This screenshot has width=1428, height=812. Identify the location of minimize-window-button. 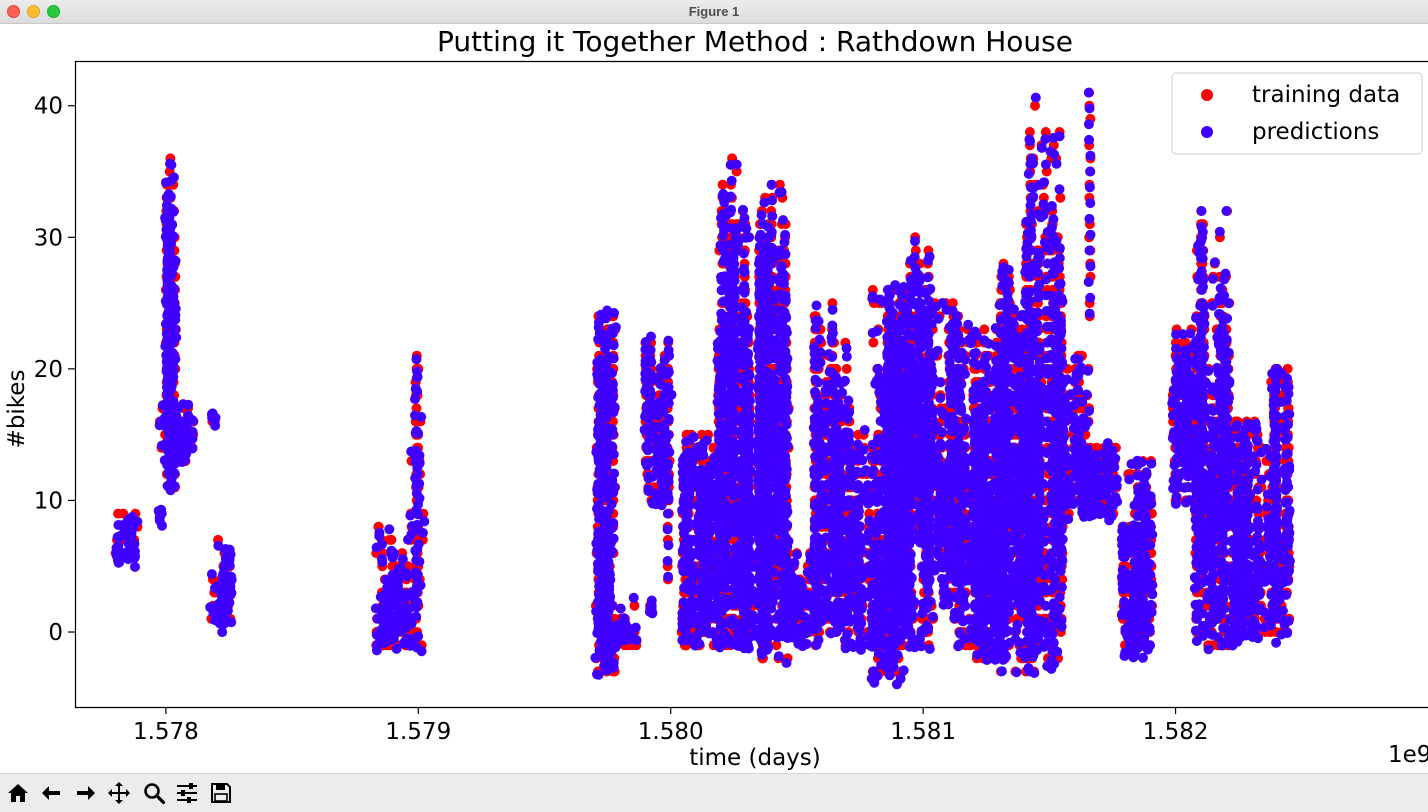
(33, 11).